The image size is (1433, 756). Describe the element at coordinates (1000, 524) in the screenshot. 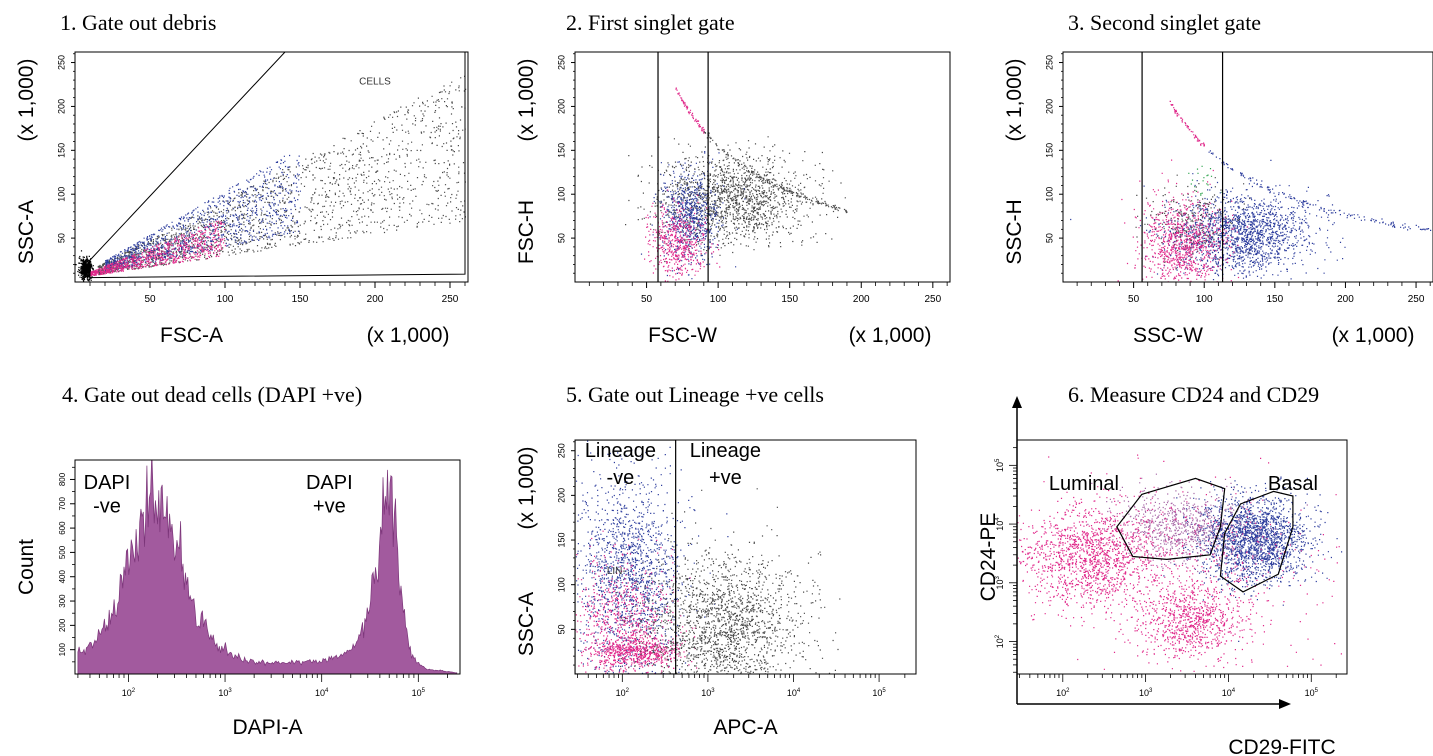

I see `y-tick-label: 104` at that location.